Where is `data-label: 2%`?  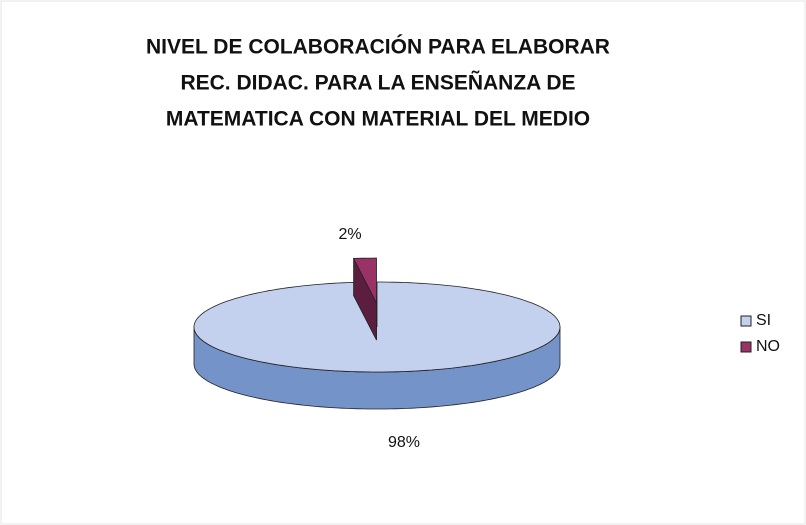 data-label: 2% is located at coordinates (349, 234).